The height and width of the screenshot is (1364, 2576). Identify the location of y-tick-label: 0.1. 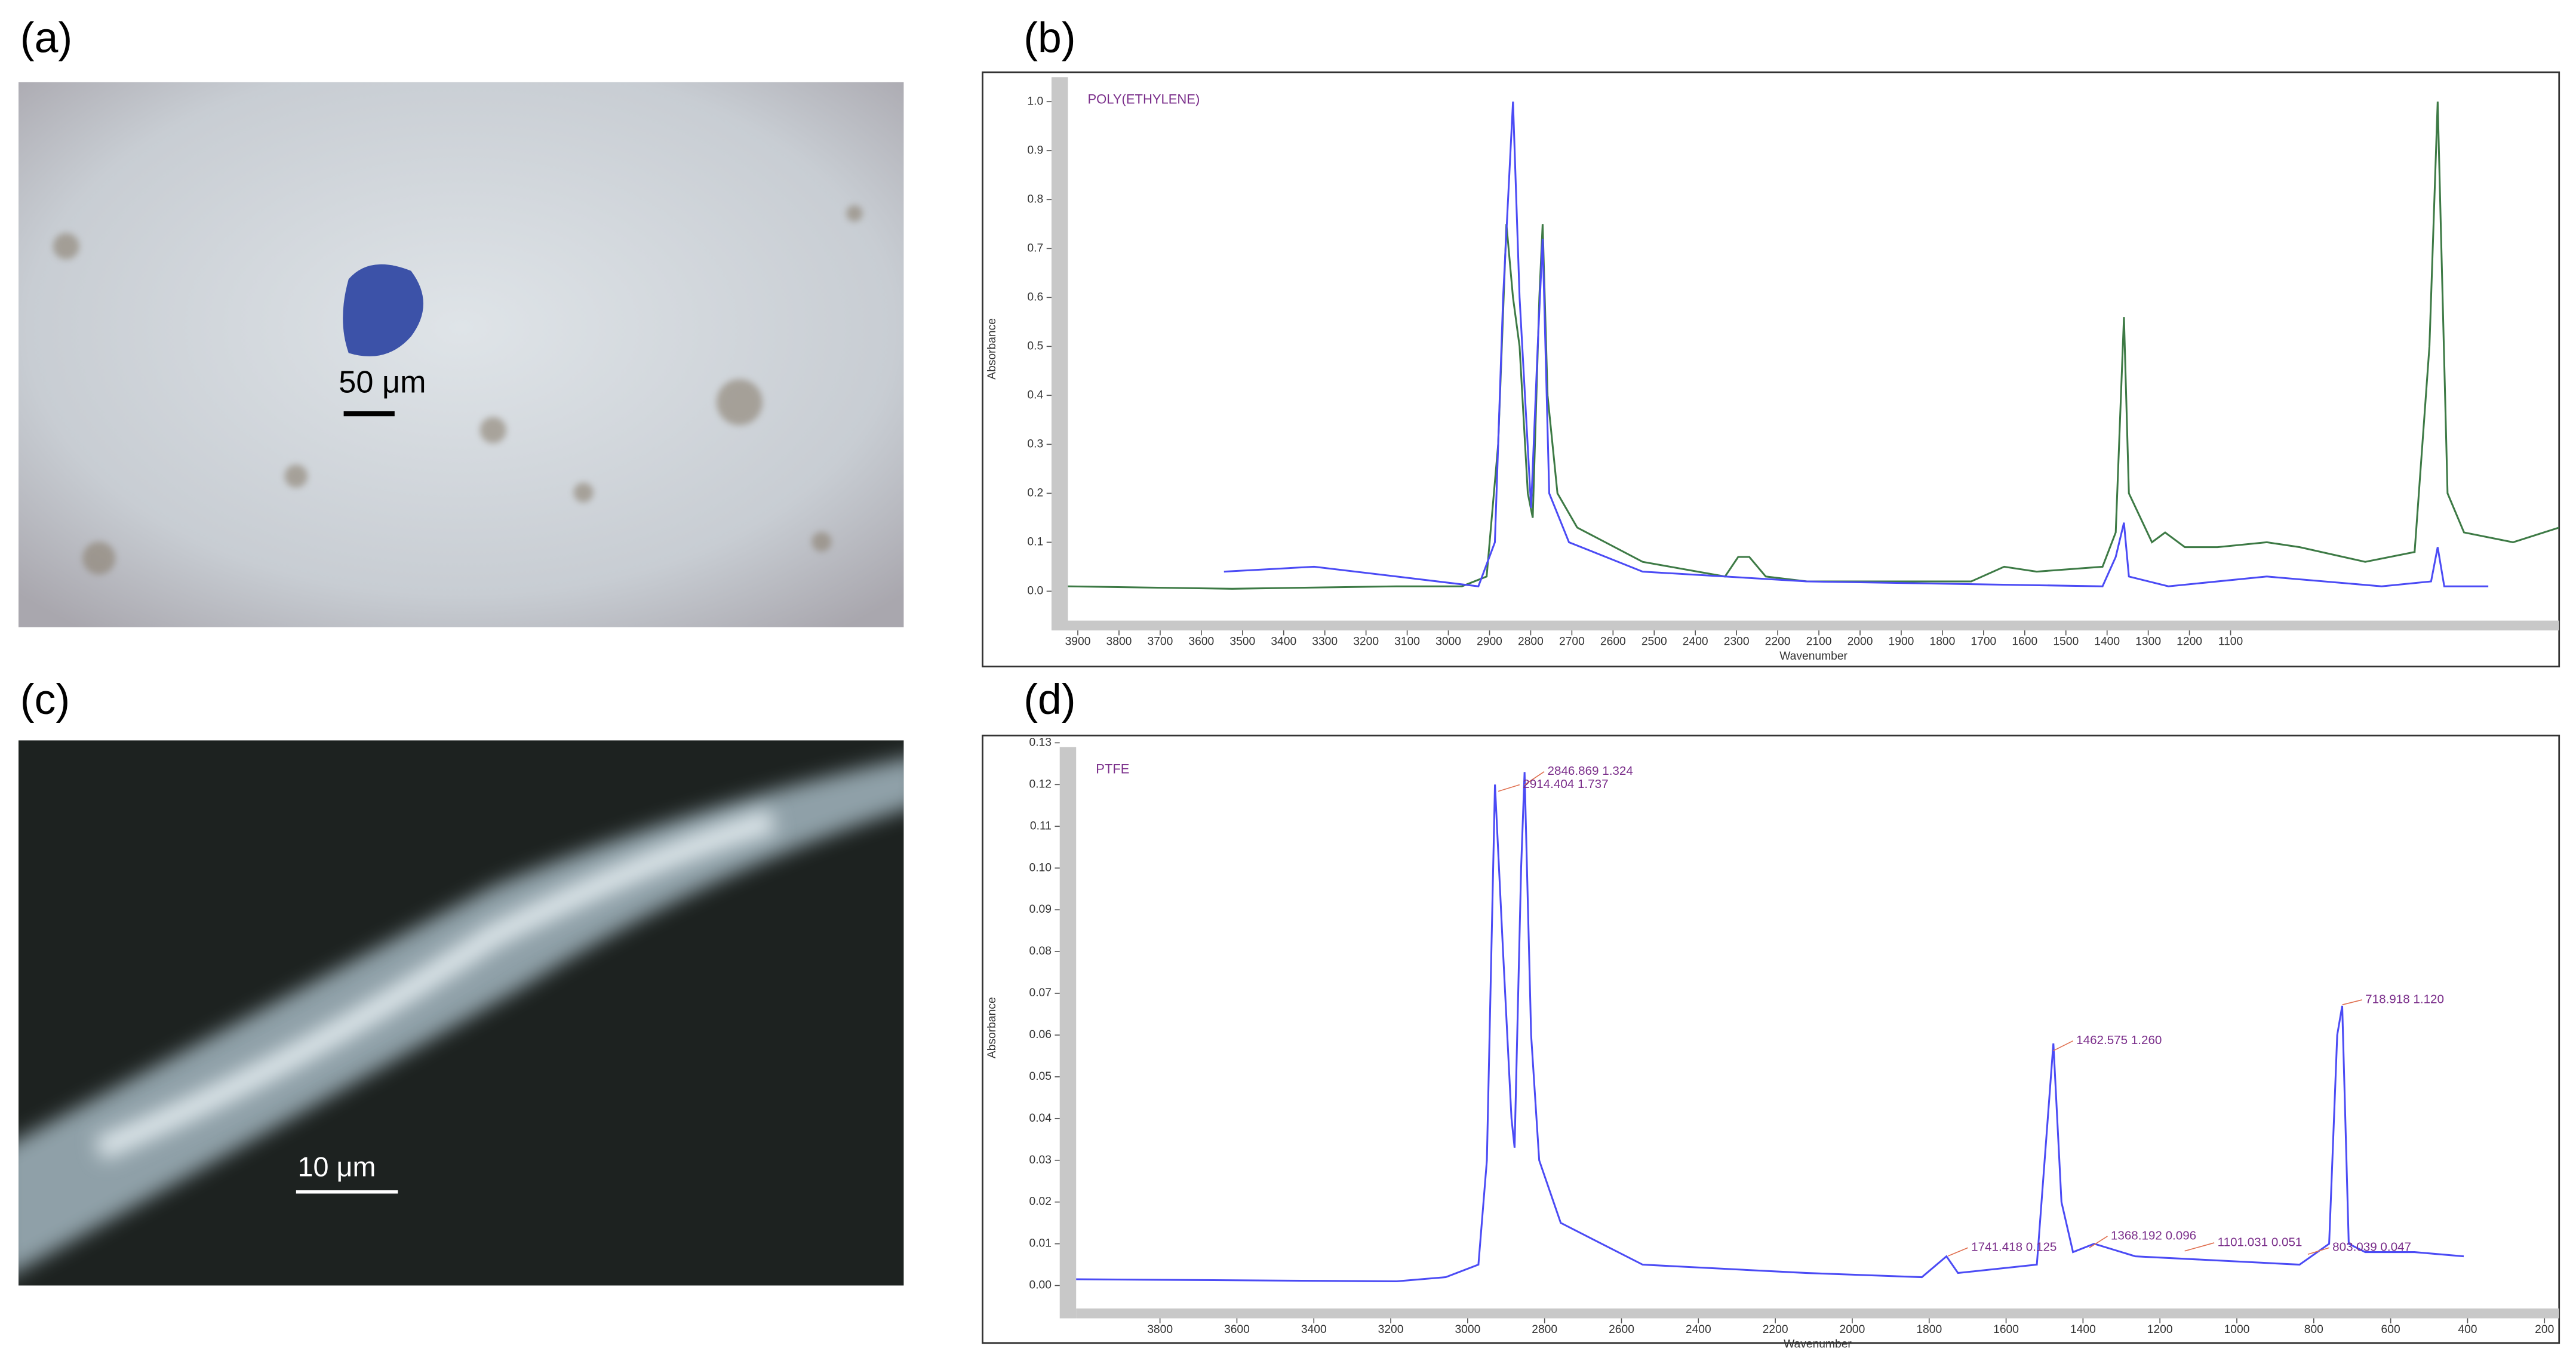
(1035, 541).